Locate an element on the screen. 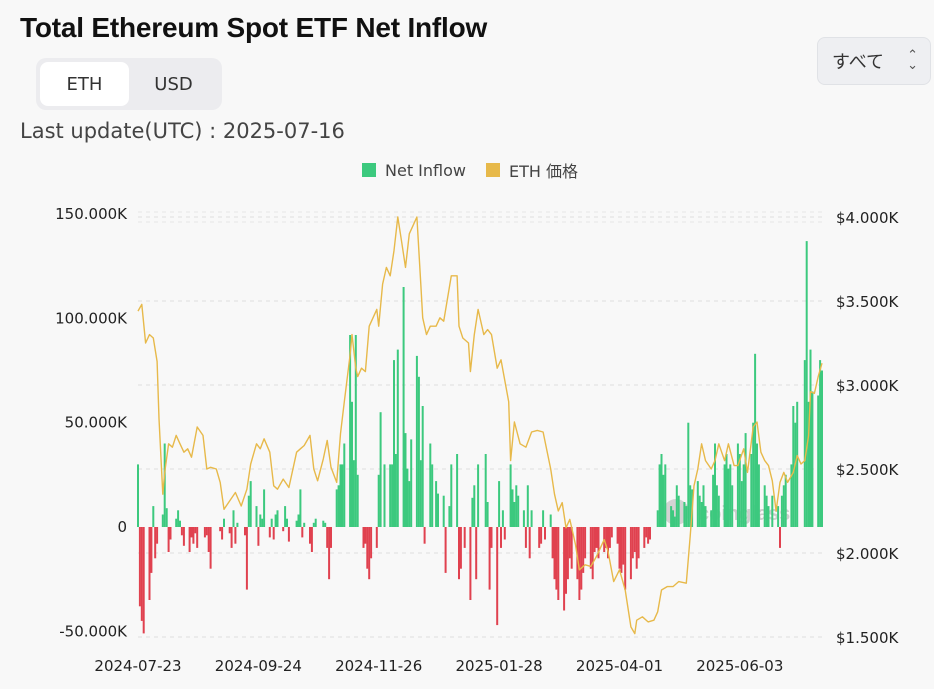 This screenshot has width=934, height=689. legend-item-net-inflow: Net Inflow is located at coordinates (414, 170).